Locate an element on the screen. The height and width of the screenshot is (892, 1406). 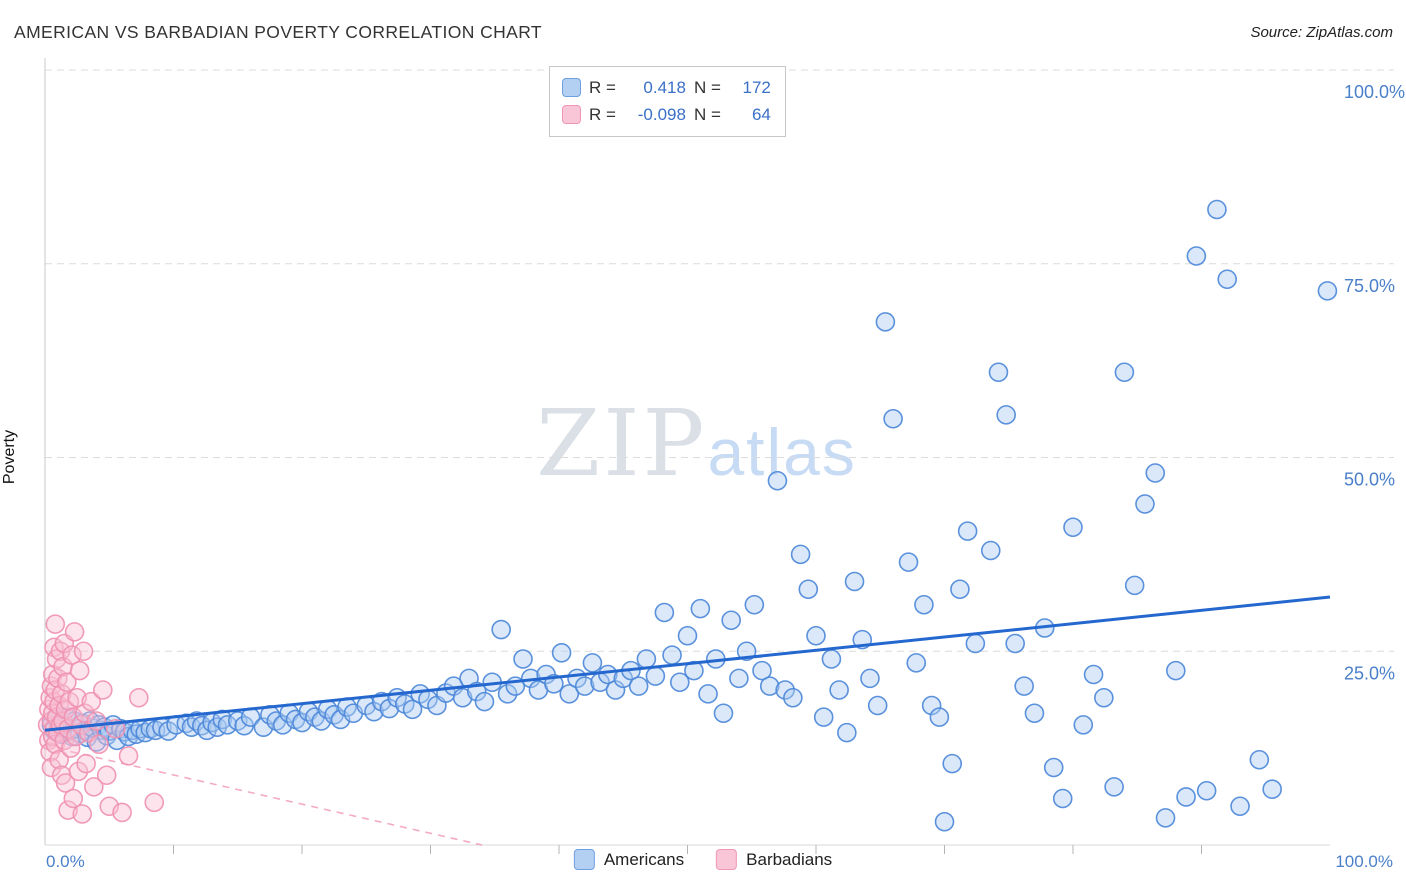
x-tick-label-max: 100.0% is located at coordinates (1364, 861).